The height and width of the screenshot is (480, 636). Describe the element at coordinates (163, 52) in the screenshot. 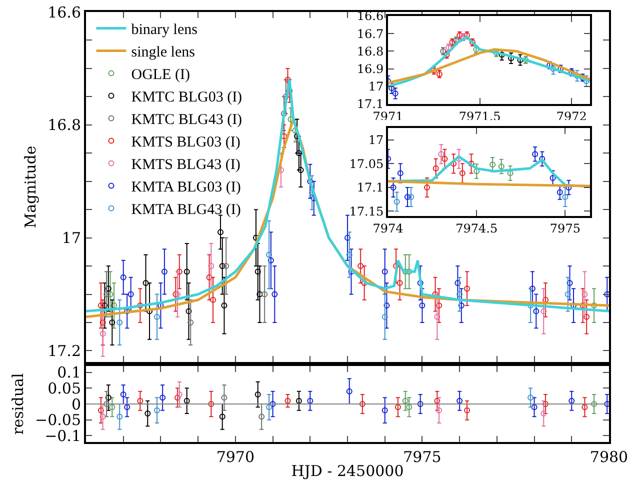

I see `legend-label: single lens` at that location.